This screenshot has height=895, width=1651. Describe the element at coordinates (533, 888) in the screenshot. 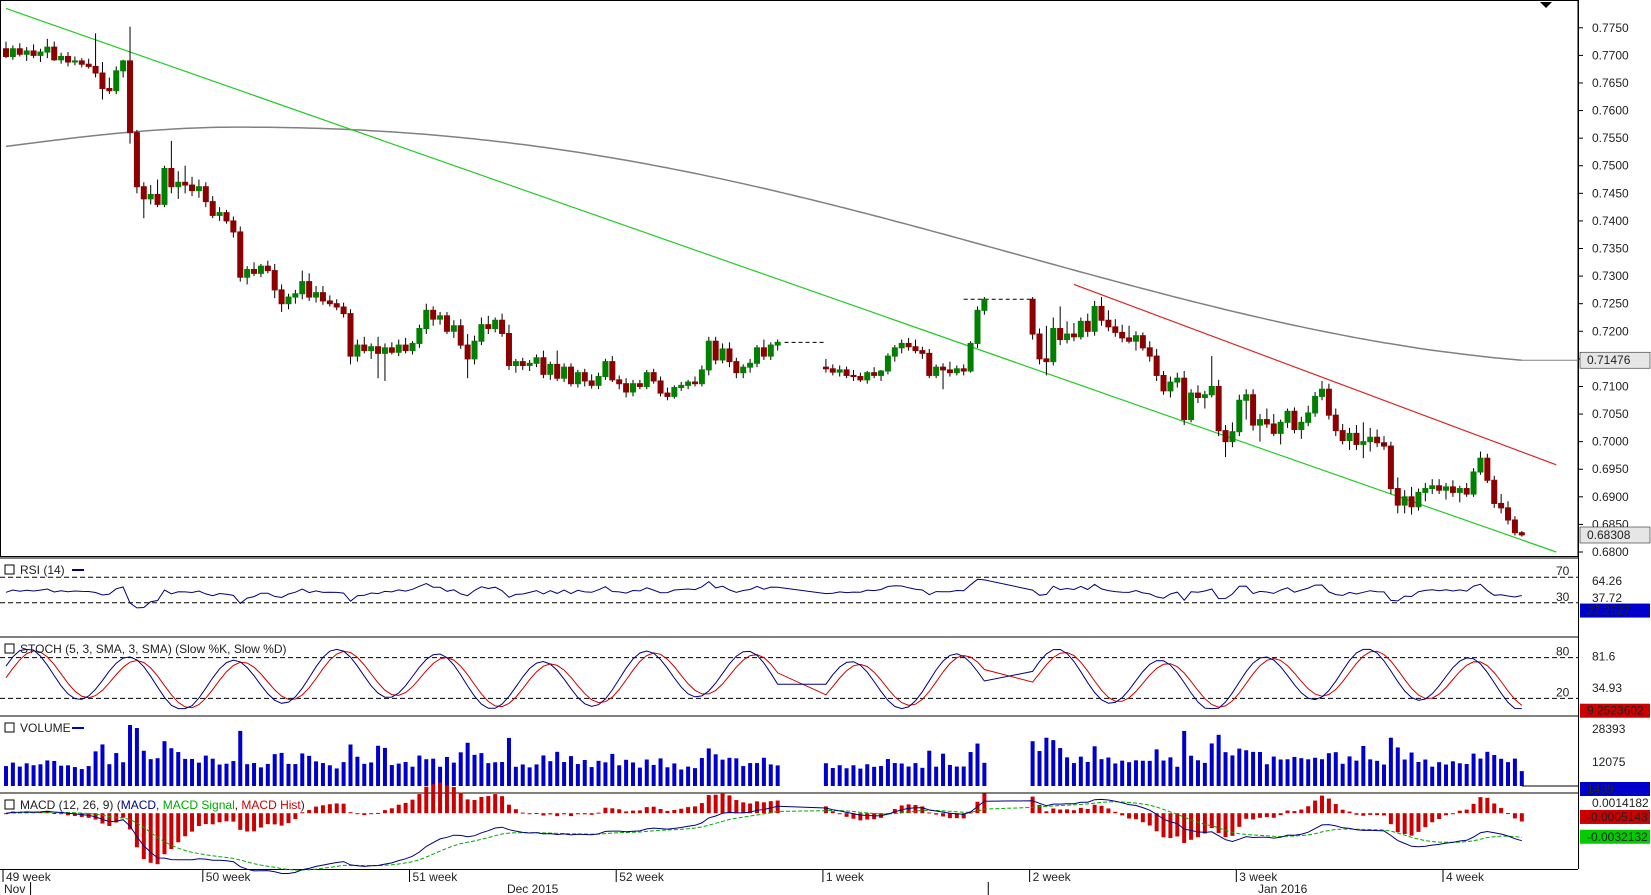

I see `month-label: Dec 2015` at that location.